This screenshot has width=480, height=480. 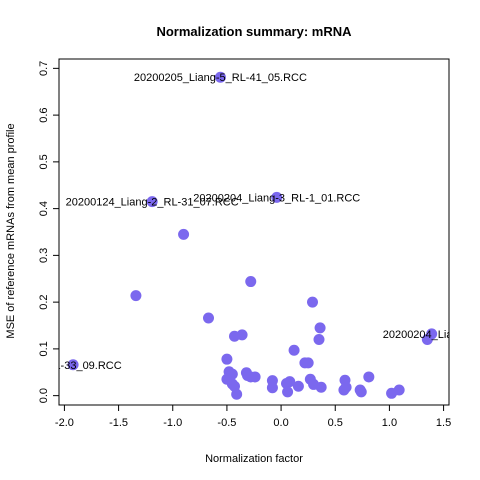 I want to click on y-tick-label: 0.4, so click(x=44, y=208).